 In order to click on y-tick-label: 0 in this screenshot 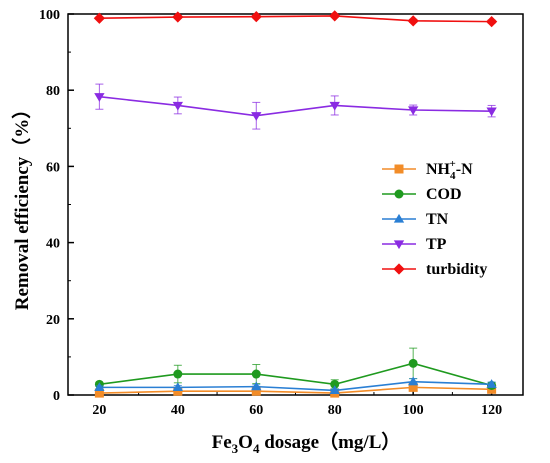, I will do `click(56, 396)`.